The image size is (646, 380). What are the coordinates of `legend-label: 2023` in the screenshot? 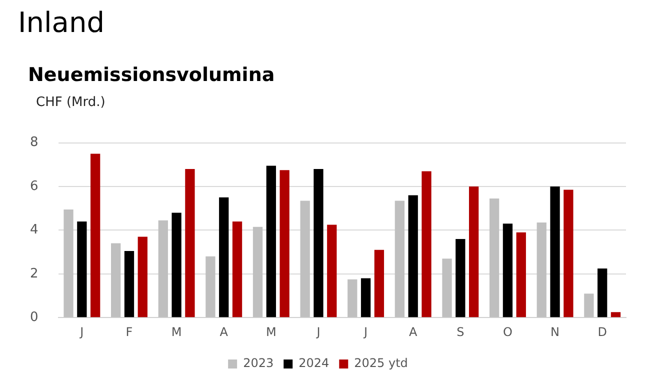 It's located at (258, 363).